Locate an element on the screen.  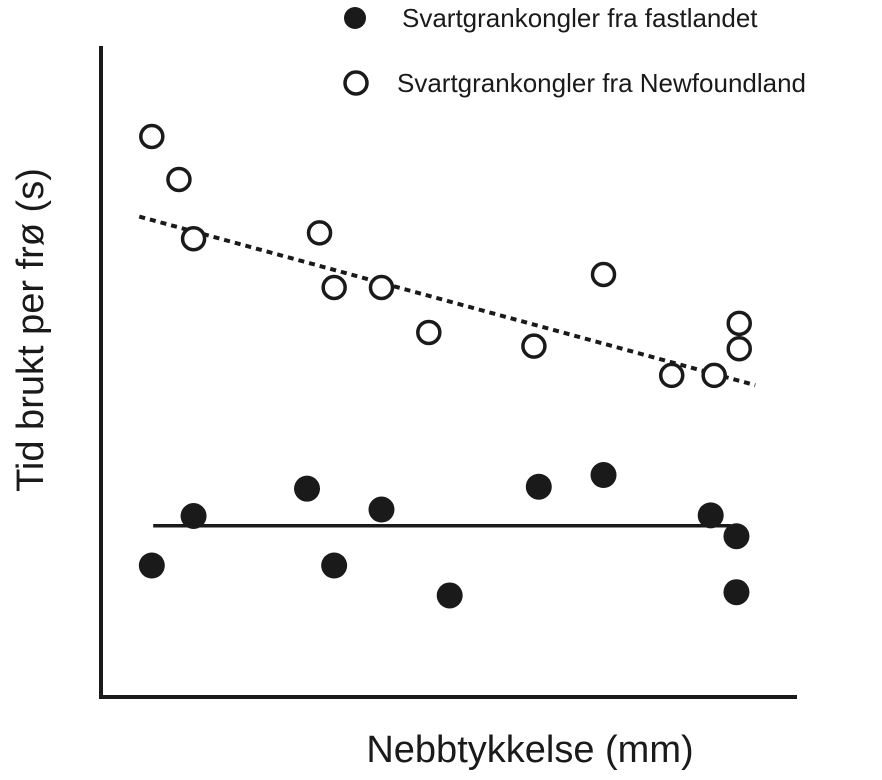
legend-marker-filled-circle is located at coordinates (355, 18).